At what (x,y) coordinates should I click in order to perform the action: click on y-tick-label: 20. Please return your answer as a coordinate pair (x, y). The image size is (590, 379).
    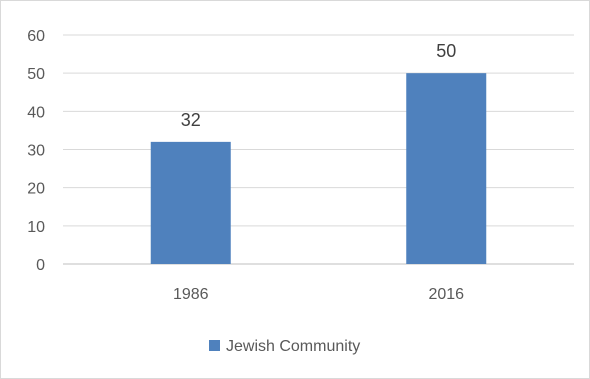
    Looking at the image, I should click on (36, 189).